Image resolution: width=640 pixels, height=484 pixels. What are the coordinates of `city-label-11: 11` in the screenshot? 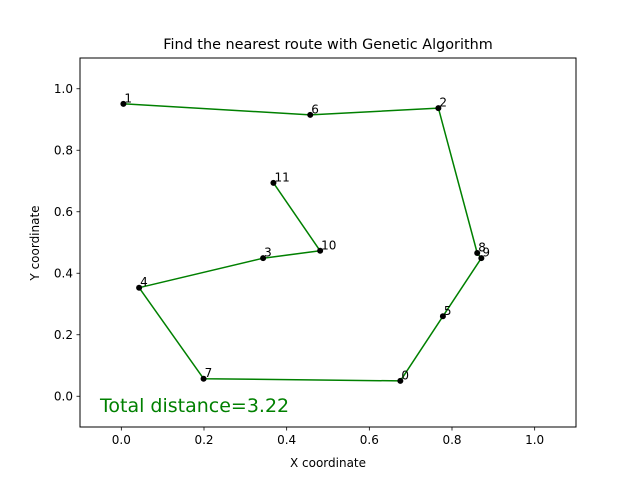 It's located at (281, 177).